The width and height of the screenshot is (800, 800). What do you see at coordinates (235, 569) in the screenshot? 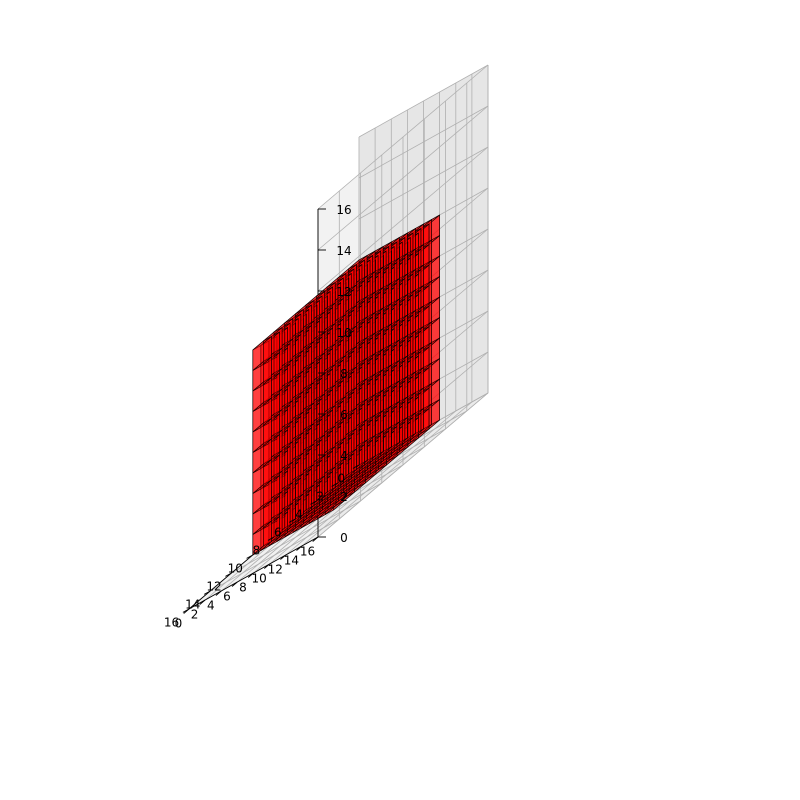
I see `x-tick-label: 10` at bounding box center [235, 569].